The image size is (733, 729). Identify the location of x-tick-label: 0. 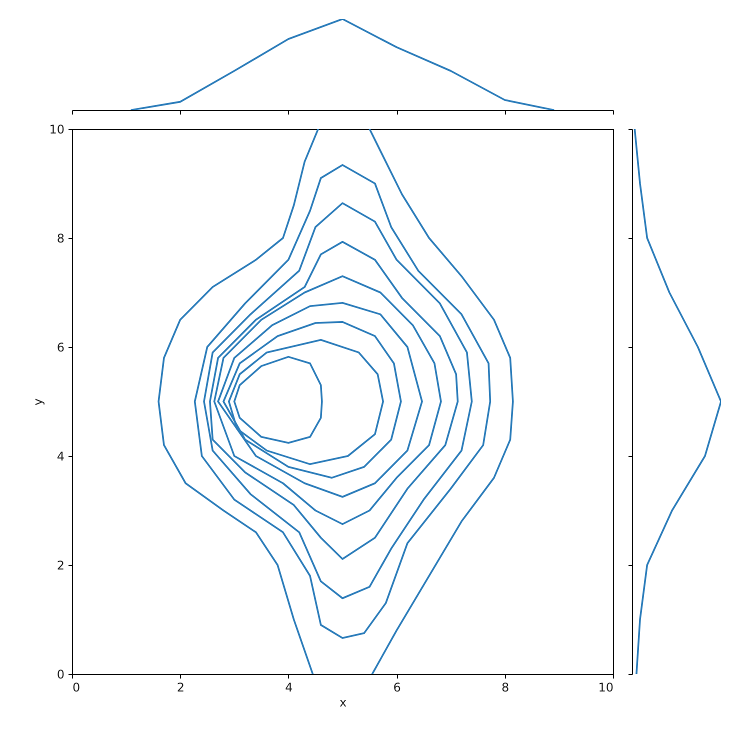
(76, 687).